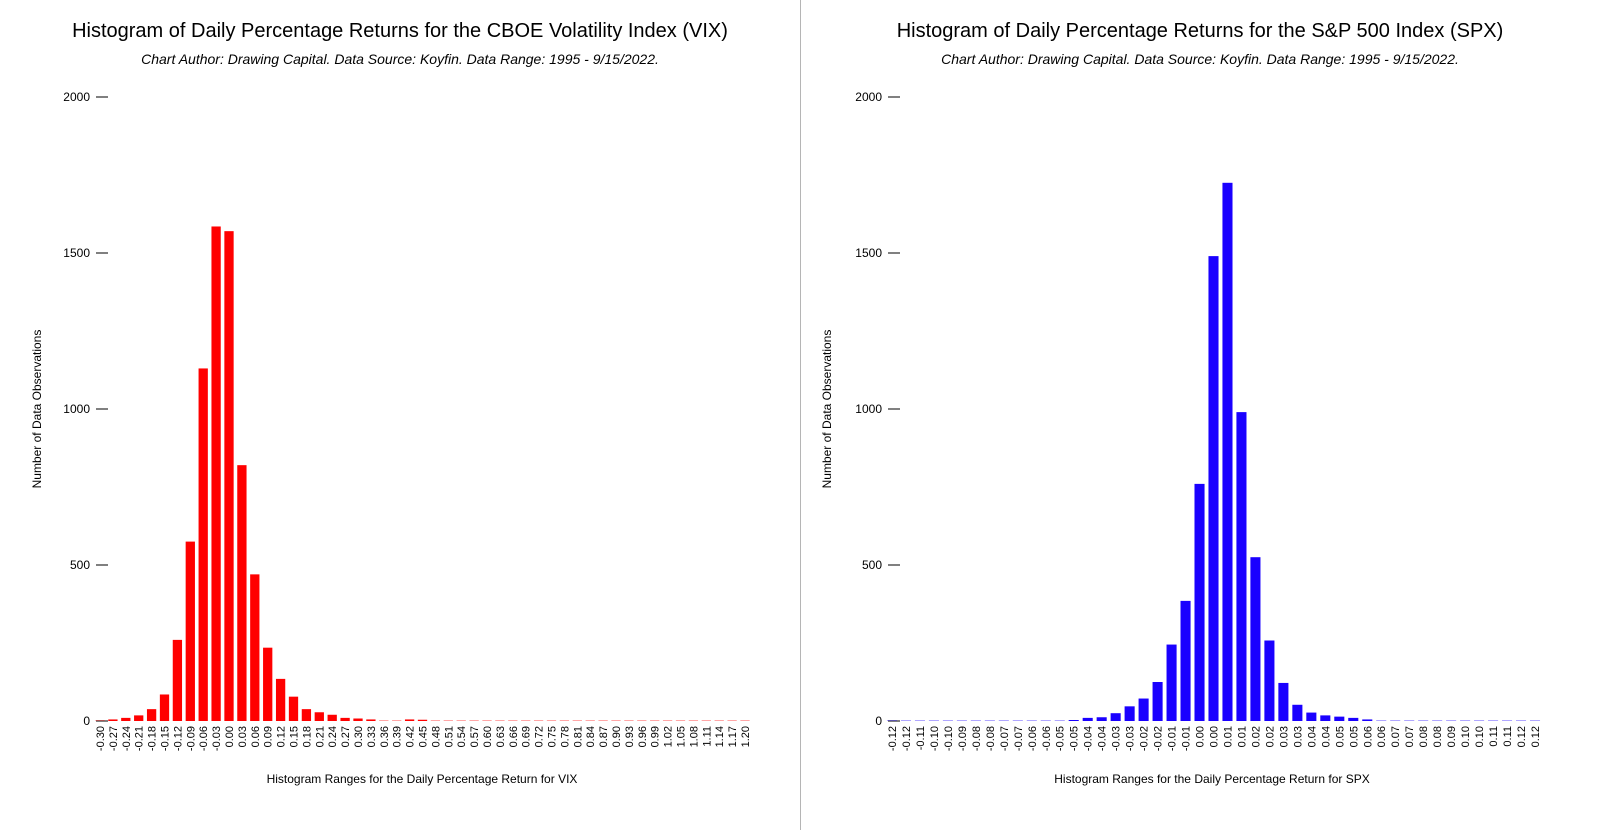 This screenshot has height=830, width=1600. What do you see at coordinates (1312, 736) in the screenshot?
I see `x-tick-label: 0.04` at bounding box center [1312, 736].